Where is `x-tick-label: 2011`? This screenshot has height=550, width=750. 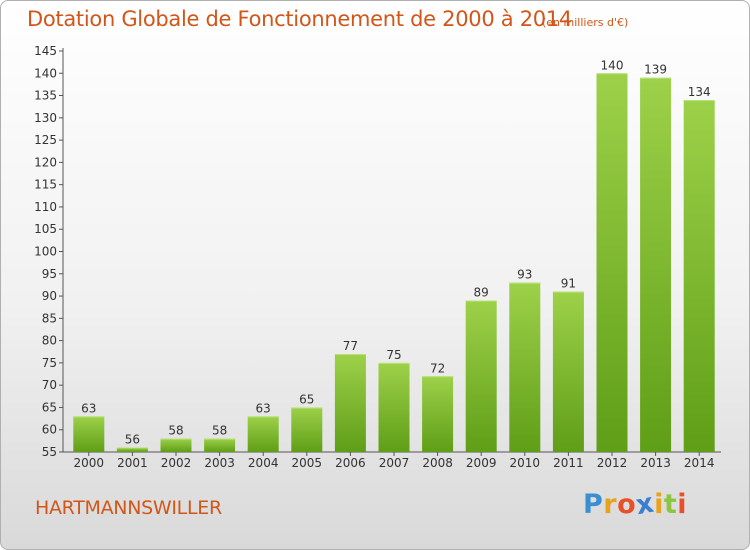
x-tick-label: 2011 is located at coordinates (568, 463).